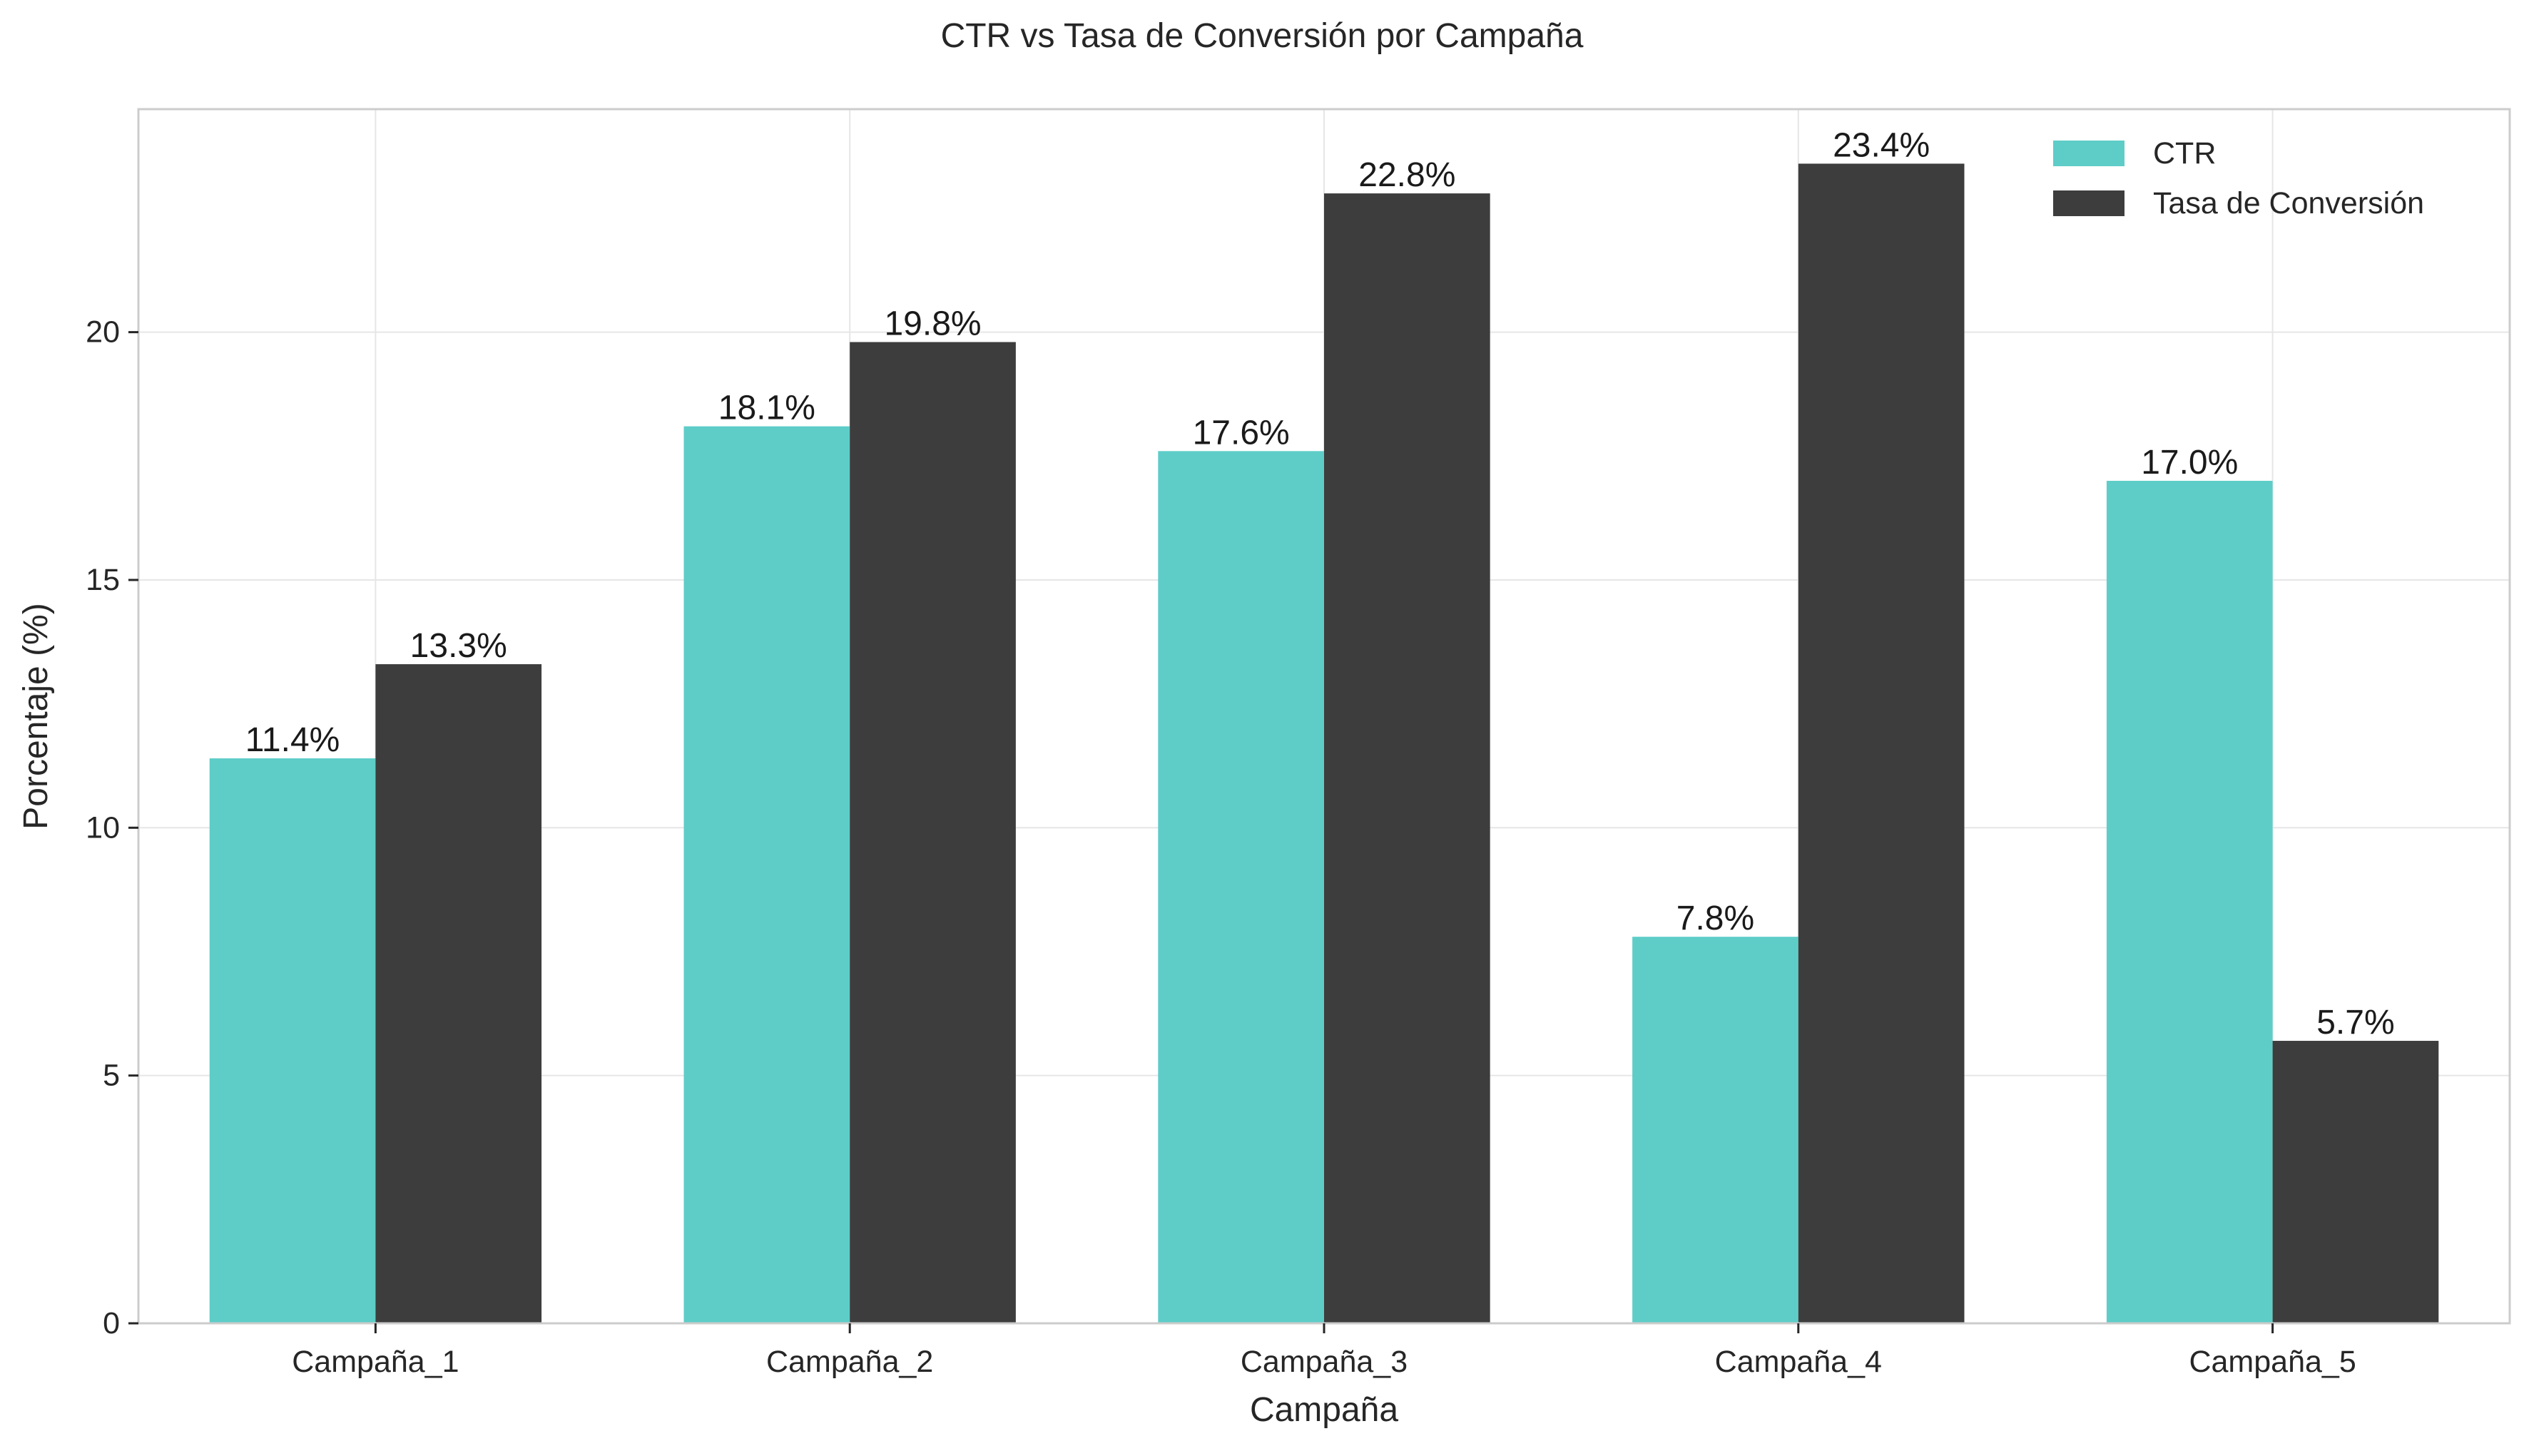  What do you see at coordinates (2355, 1023) in the screenshot?
I see `bar-value-label: 5.7%` at bounding box center [2355, 1023].